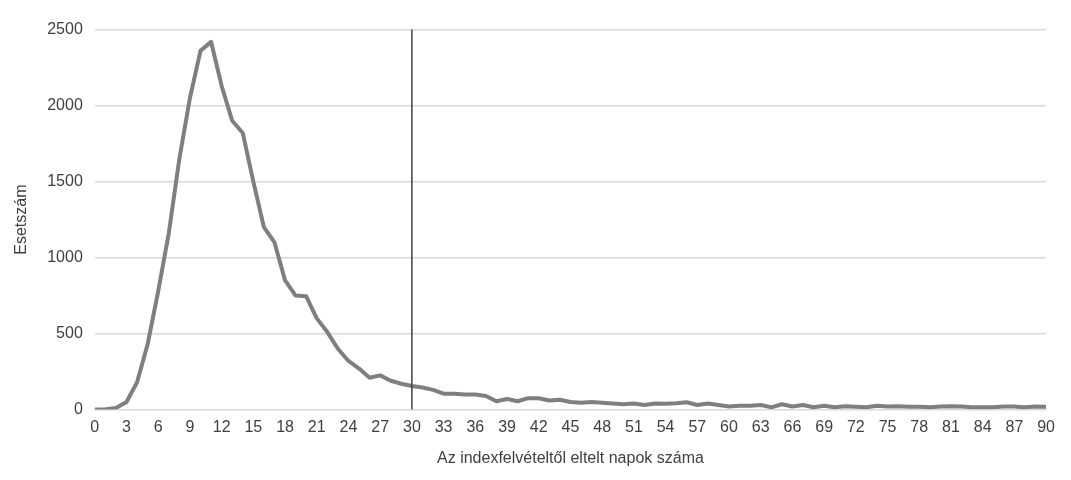 Image resolution: width=1071 pixels, height=480 pixels. What do you see at coordinates (127, 426) in the screenshot?
I see `x-tick-label: 3` at bounding box center [127, 426].